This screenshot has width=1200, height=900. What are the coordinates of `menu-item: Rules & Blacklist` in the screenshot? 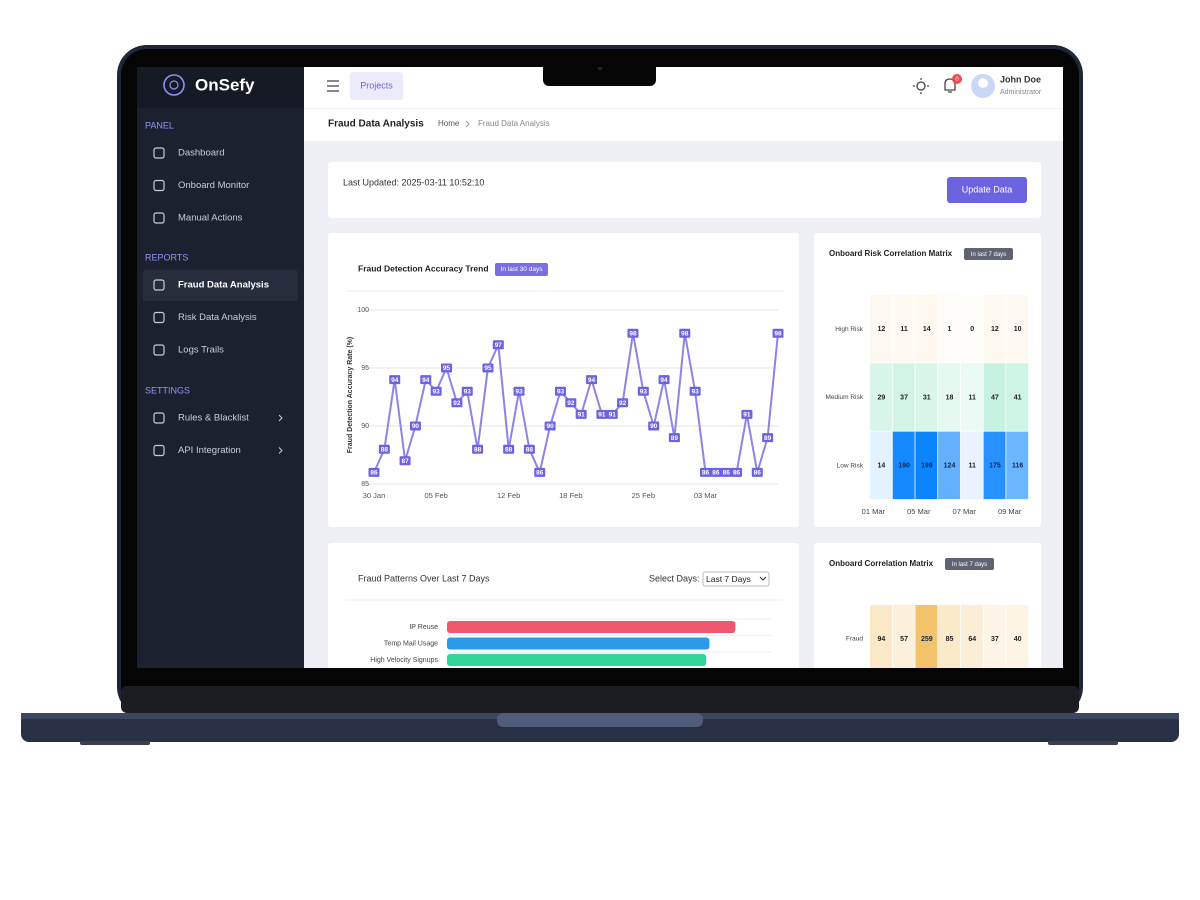 It's located at (213, 418).